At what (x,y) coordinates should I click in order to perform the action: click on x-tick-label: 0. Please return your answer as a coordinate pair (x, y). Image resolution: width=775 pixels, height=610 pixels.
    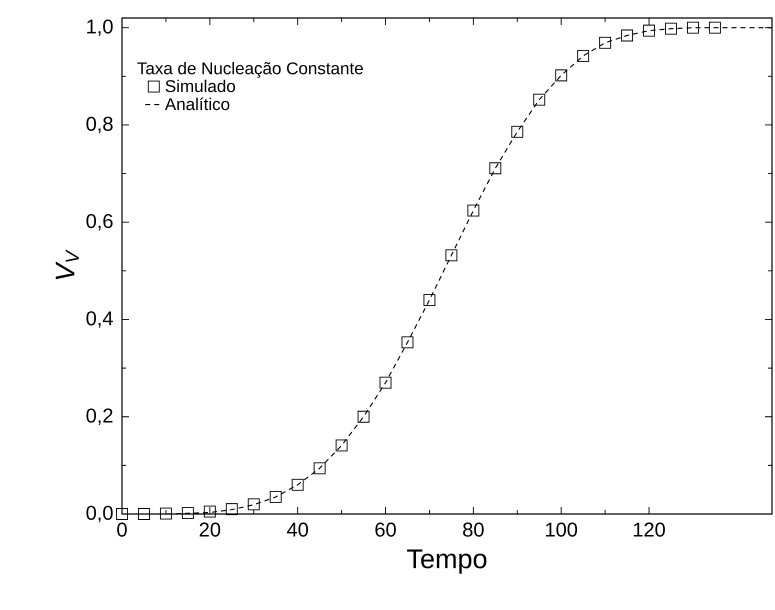
    Looking at the image, I should click on (122, 529).